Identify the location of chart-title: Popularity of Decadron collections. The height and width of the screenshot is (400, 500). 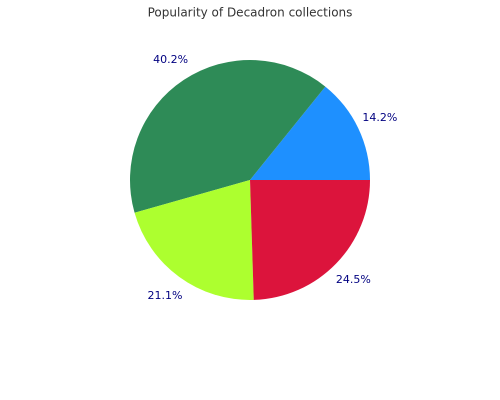
(250, 13).